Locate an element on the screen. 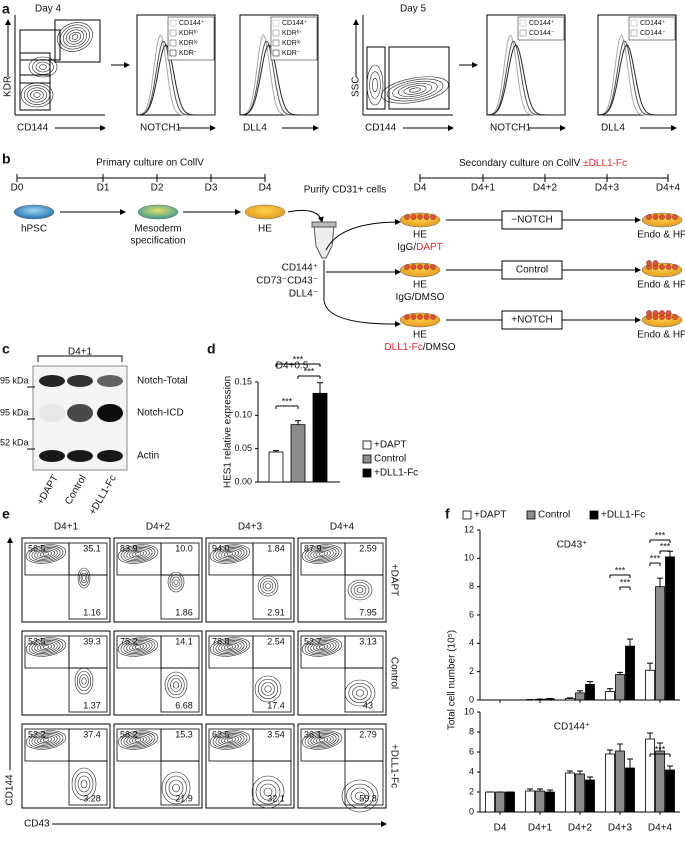 The image size is (685, 849). y-tick-label: 12 is located at coordinates (469, 529).